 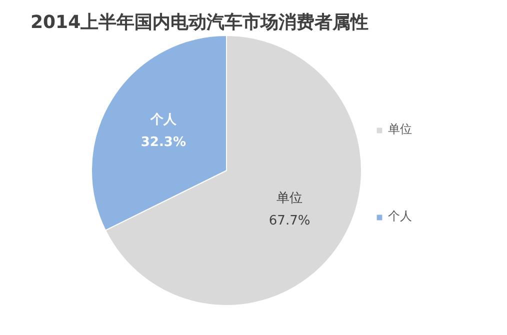 What do you see at coordinates (163, 120) in the screenshot?
I see `slice-label: 个人` at bounding box center [163, 120].